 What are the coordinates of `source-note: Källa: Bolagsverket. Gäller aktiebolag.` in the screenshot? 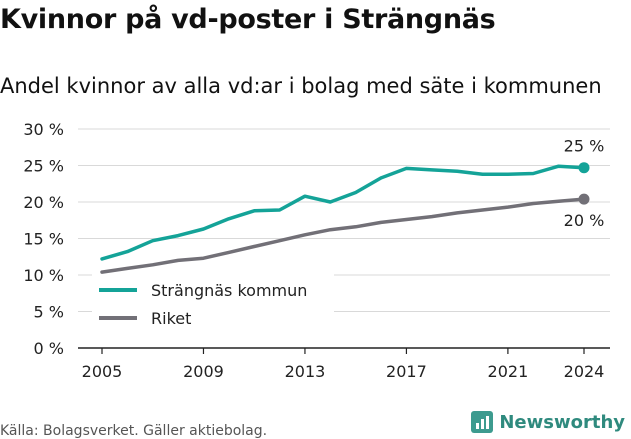 It's located at (134, 431).